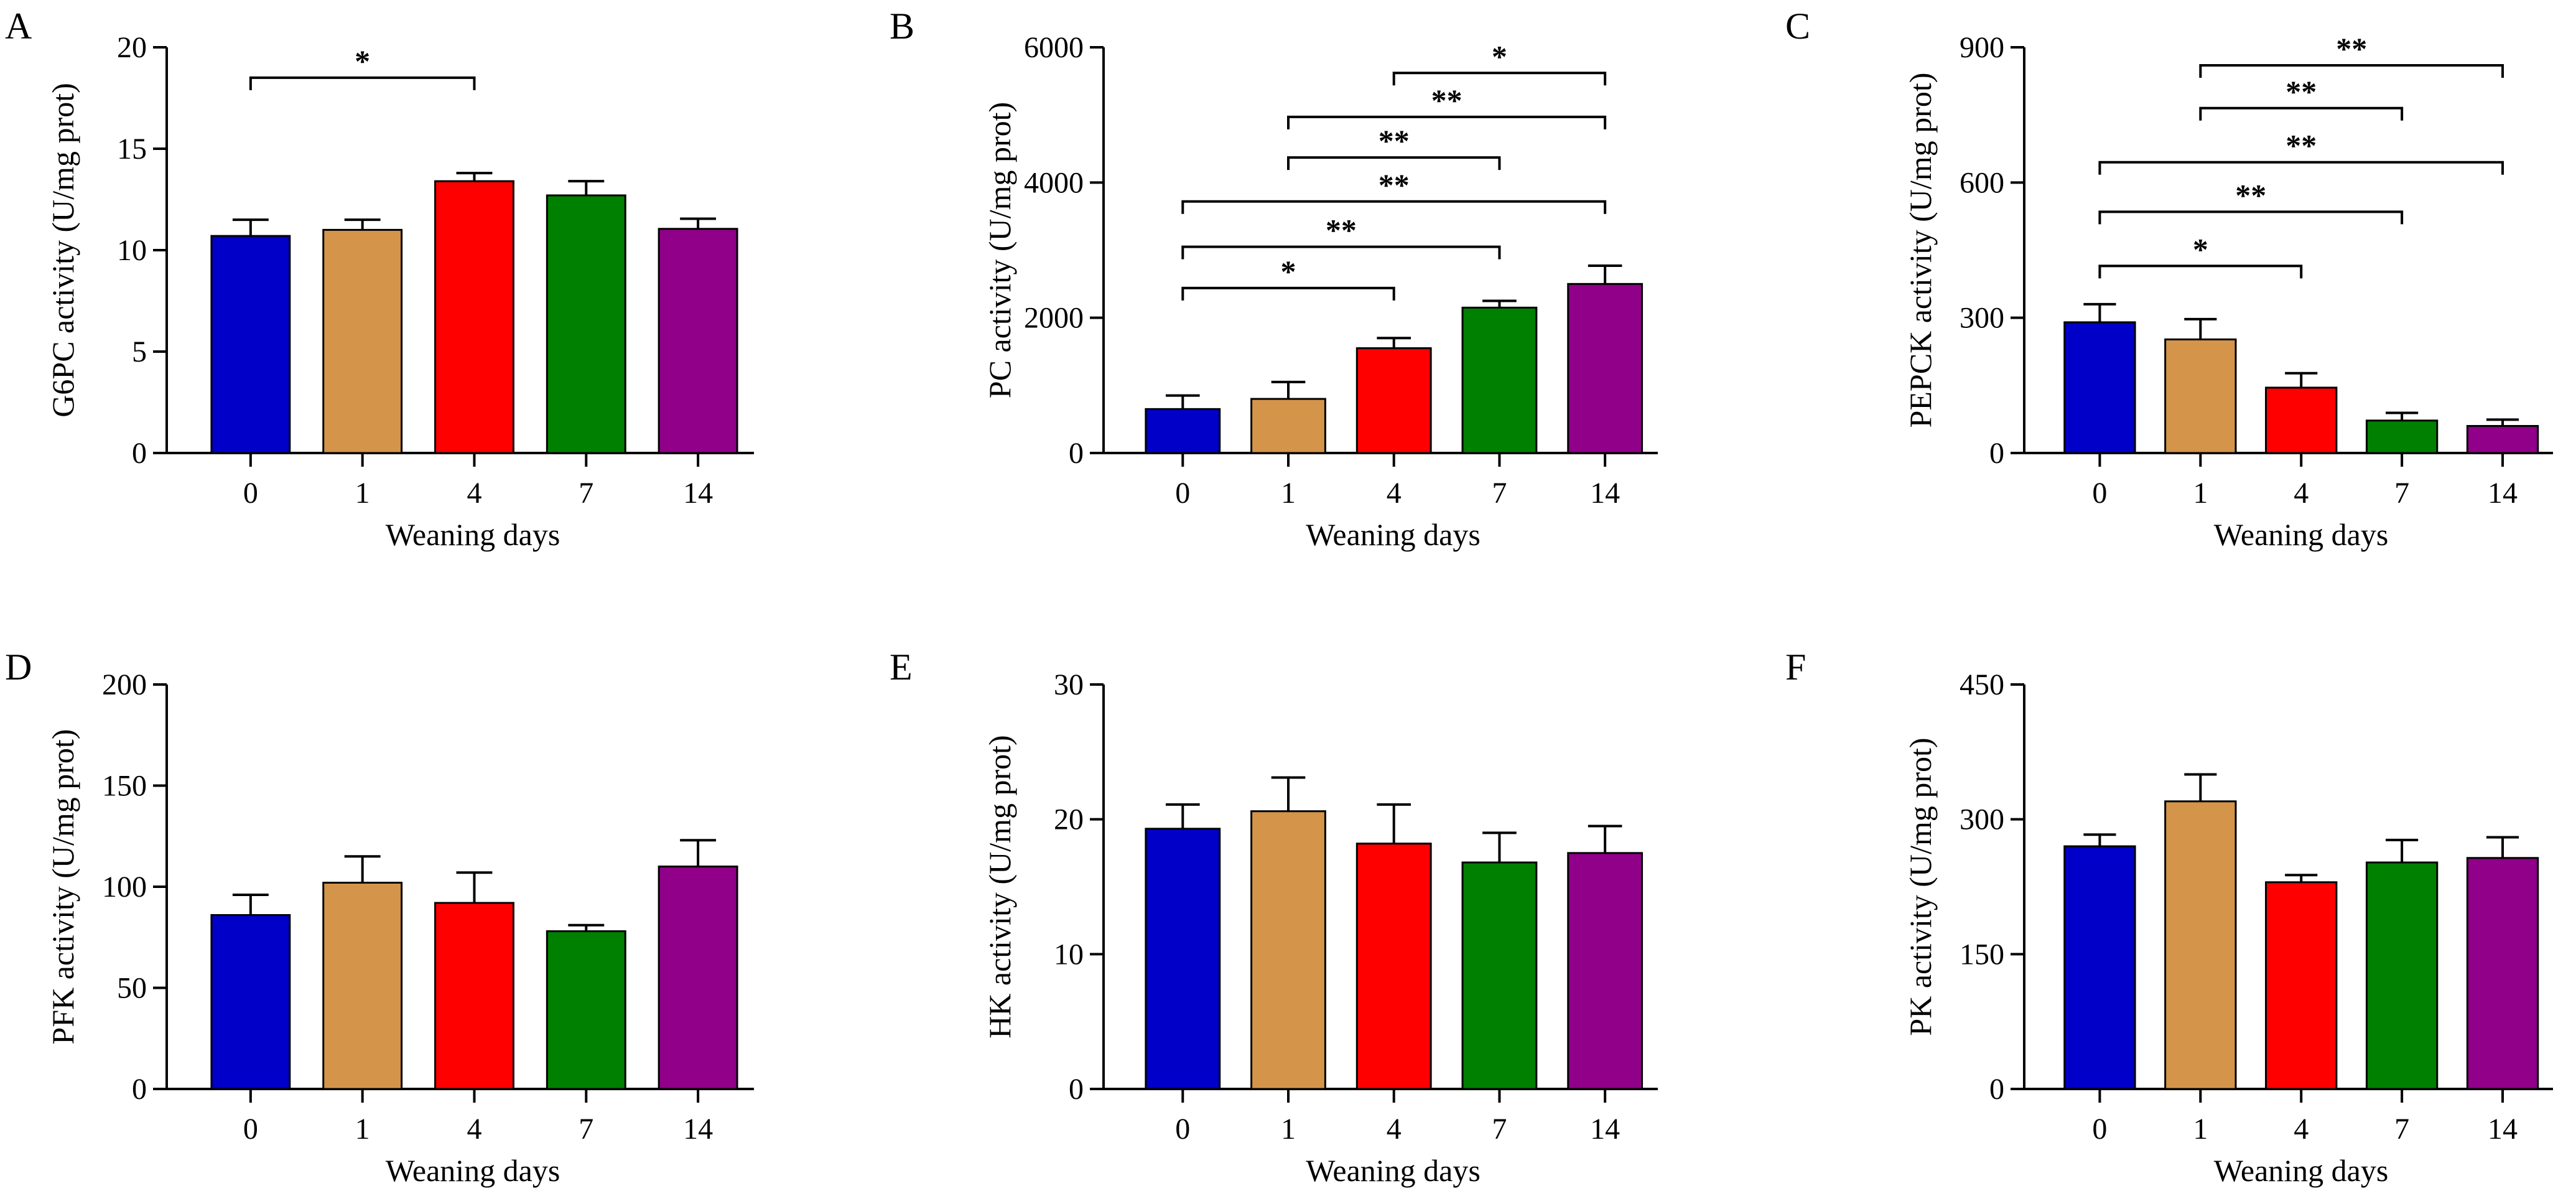 This screenshot has width=2576, height=1196. Describe the element at coordinates (124, 887) in the screenshot. I see `y-tick-label: 100` at that location.